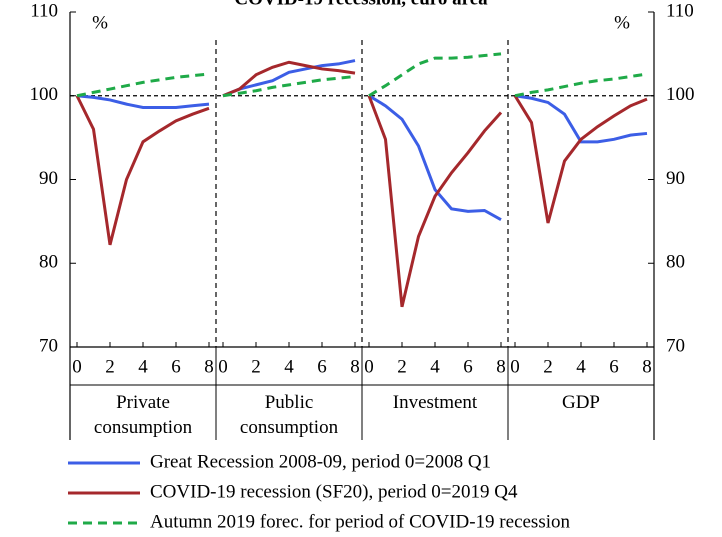 This screenshot has height=537, width=722. Describe the element at coordinates (675, 345) in the screenshot. I see `y2-tick-label: 70` at that location.